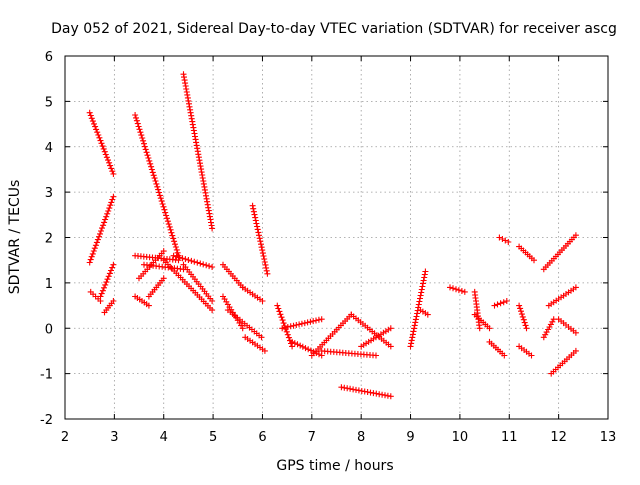 The height and width of the screenshot is (485, 640). I want to click on x-tick-label: 5, so click(213, 437).